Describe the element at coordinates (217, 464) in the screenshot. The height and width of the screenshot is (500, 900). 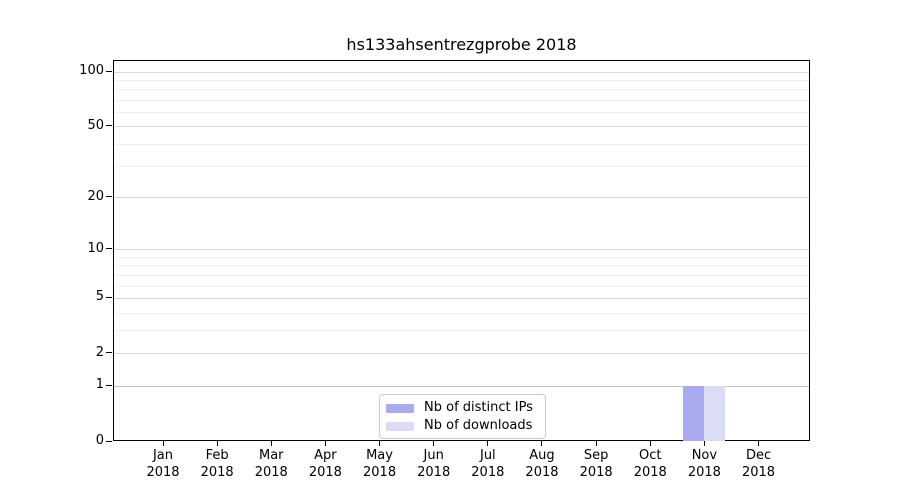
I see `x-tick-label: Feb 2018` at that location.